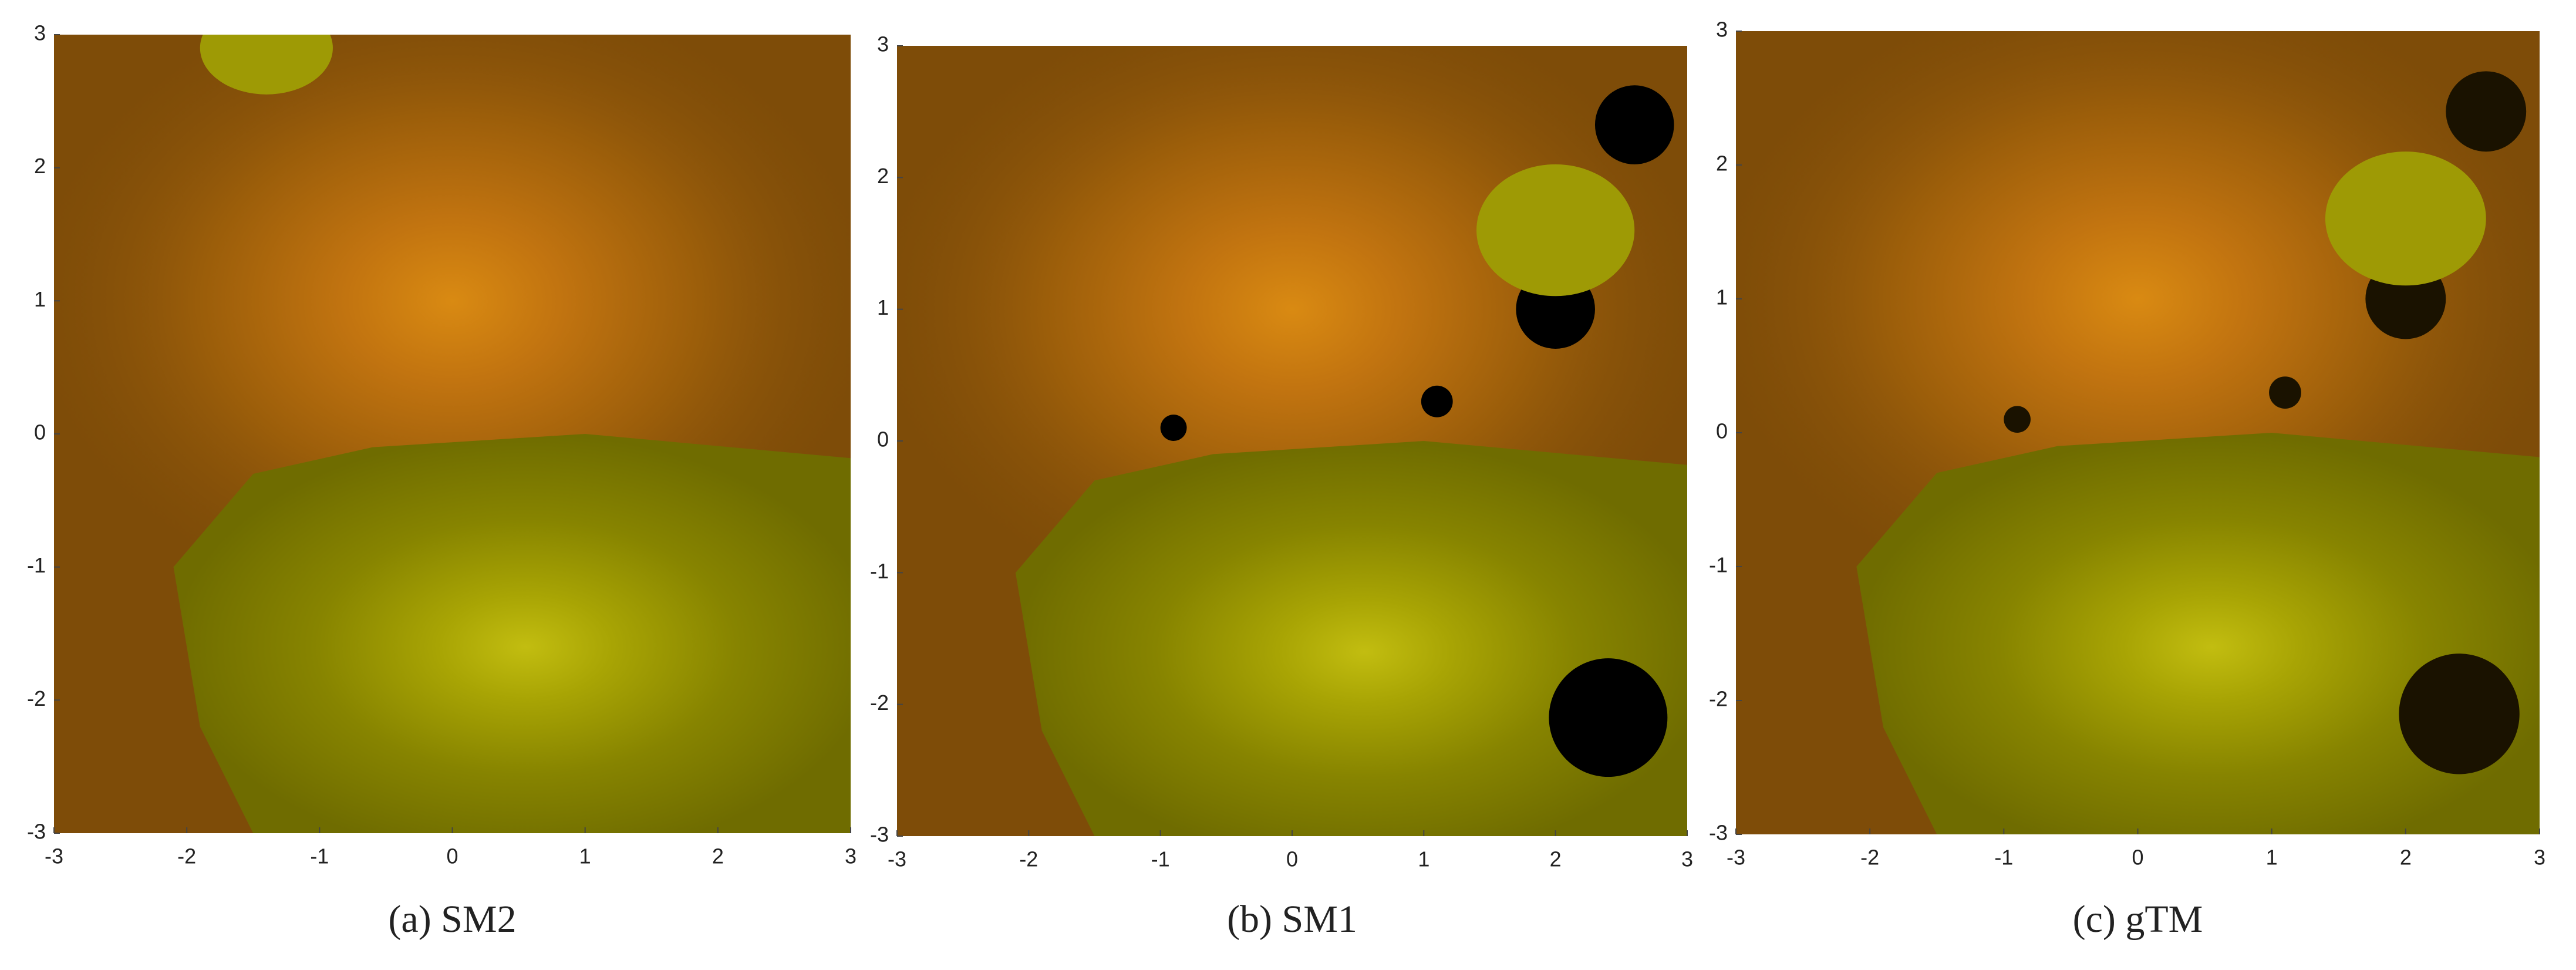 This screenshot has height=970, width=2576. Describe the element at coordinates (1292, 919) in the screenshot. I see `panel-caption: (b) SM1` at that location.